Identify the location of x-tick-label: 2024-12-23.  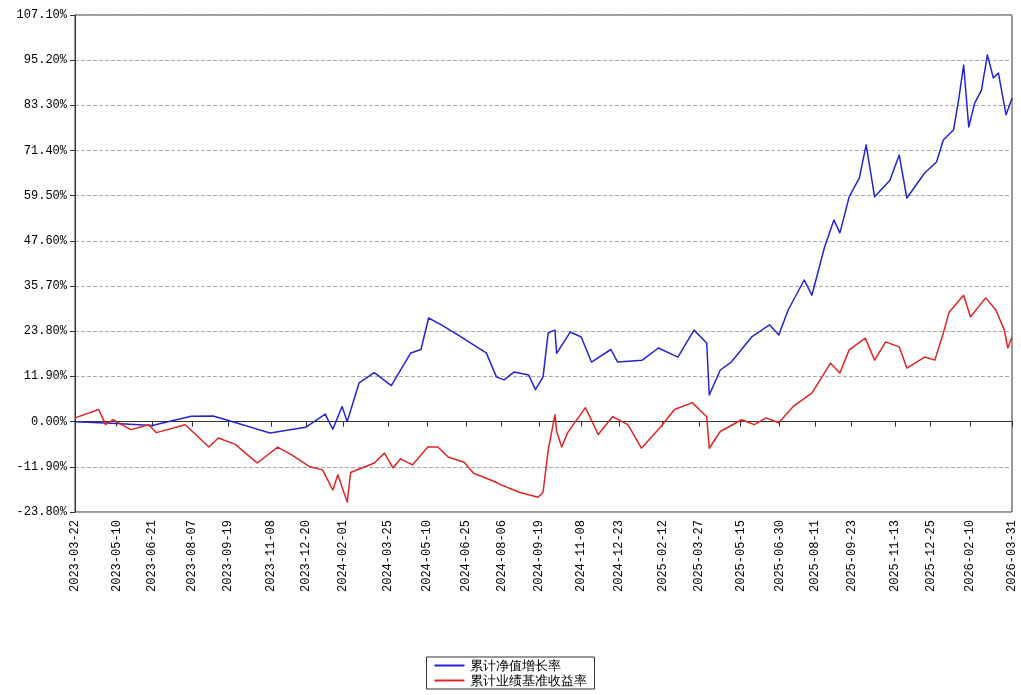
(619, 556).